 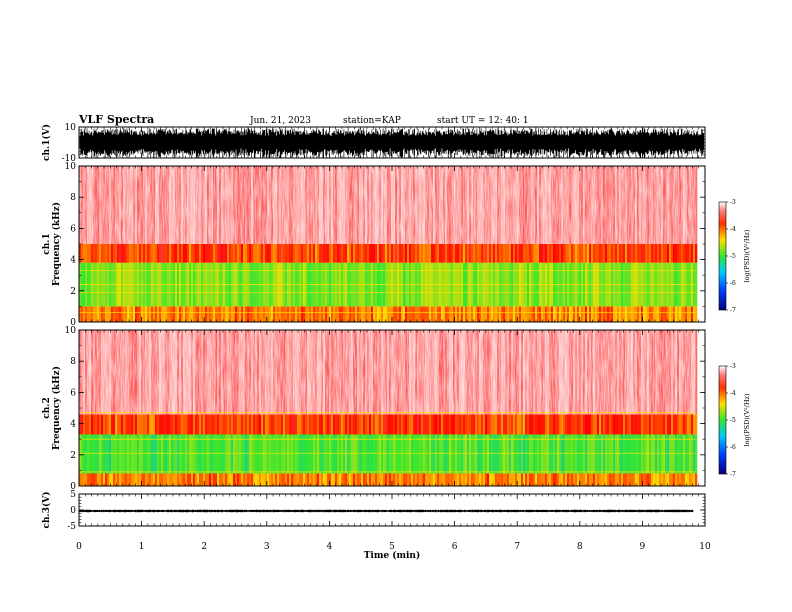 I want to click on colorbar-ch2-scale, so click(x=722, y=420).